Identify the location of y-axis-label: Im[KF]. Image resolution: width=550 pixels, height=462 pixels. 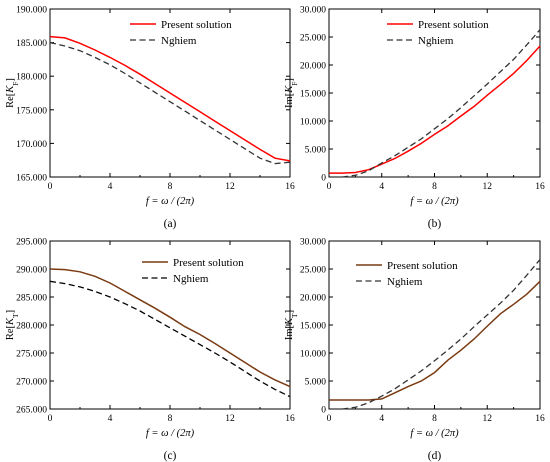
(291, 93).